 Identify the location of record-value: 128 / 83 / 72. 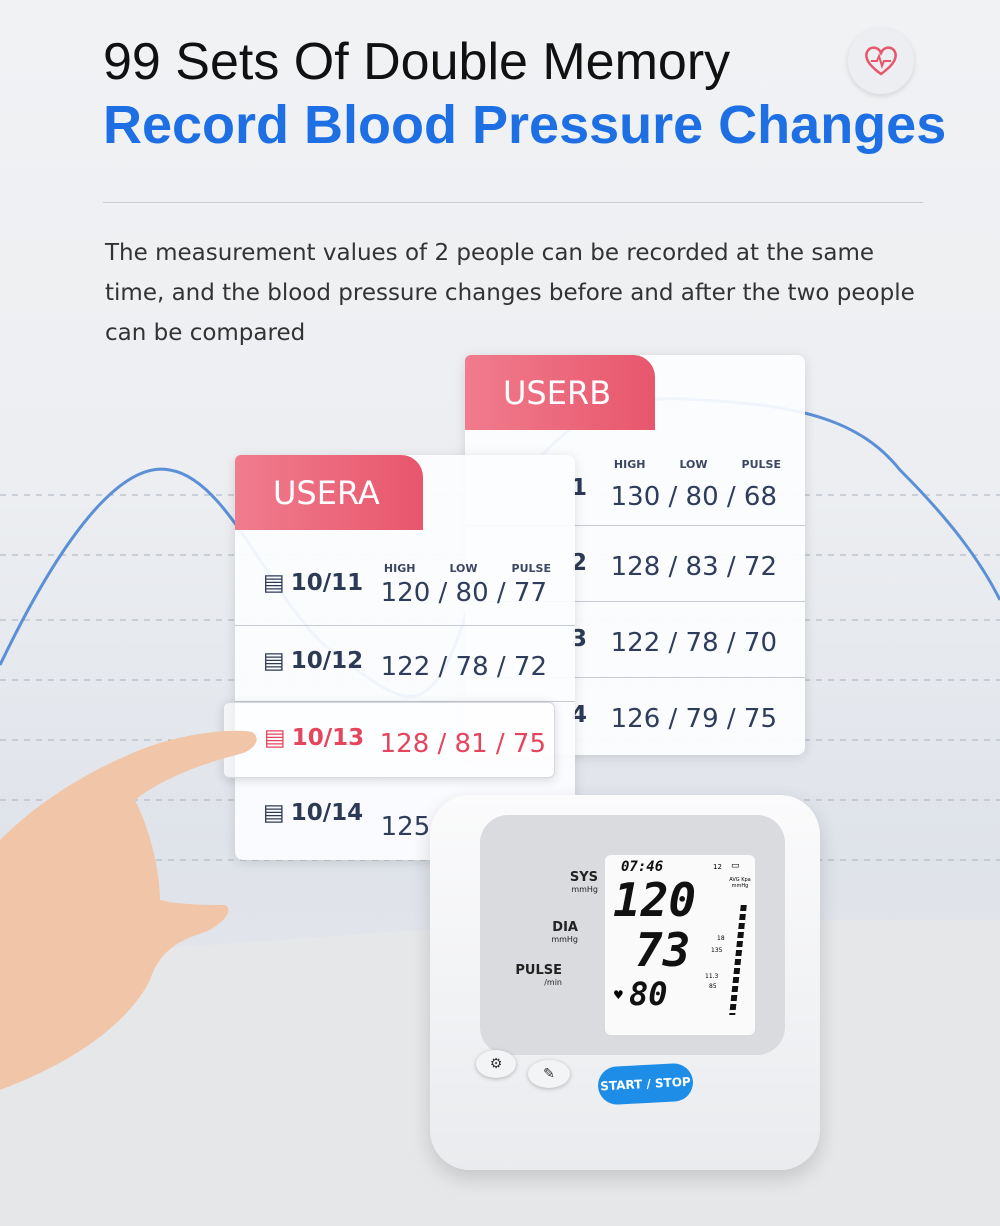
(693, 567).